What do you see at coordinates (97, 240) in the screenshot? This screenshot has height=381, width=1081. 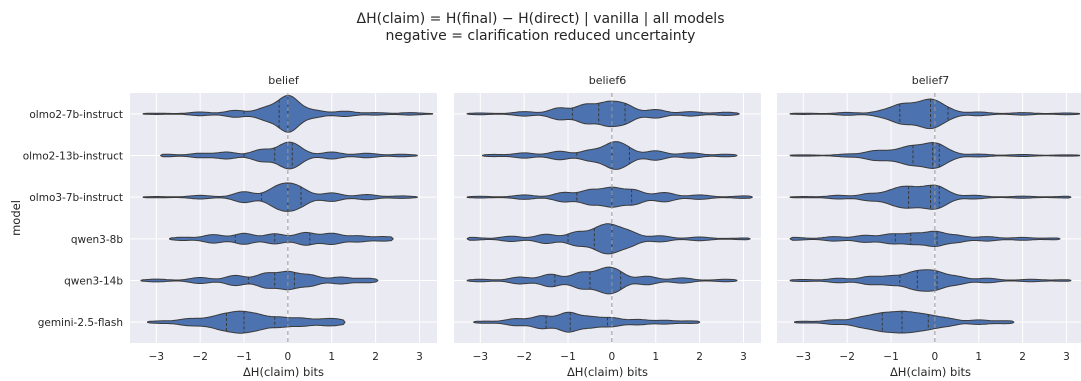 I see `y-tick-label: qwen3-8b` at bounding box center [97, 240].